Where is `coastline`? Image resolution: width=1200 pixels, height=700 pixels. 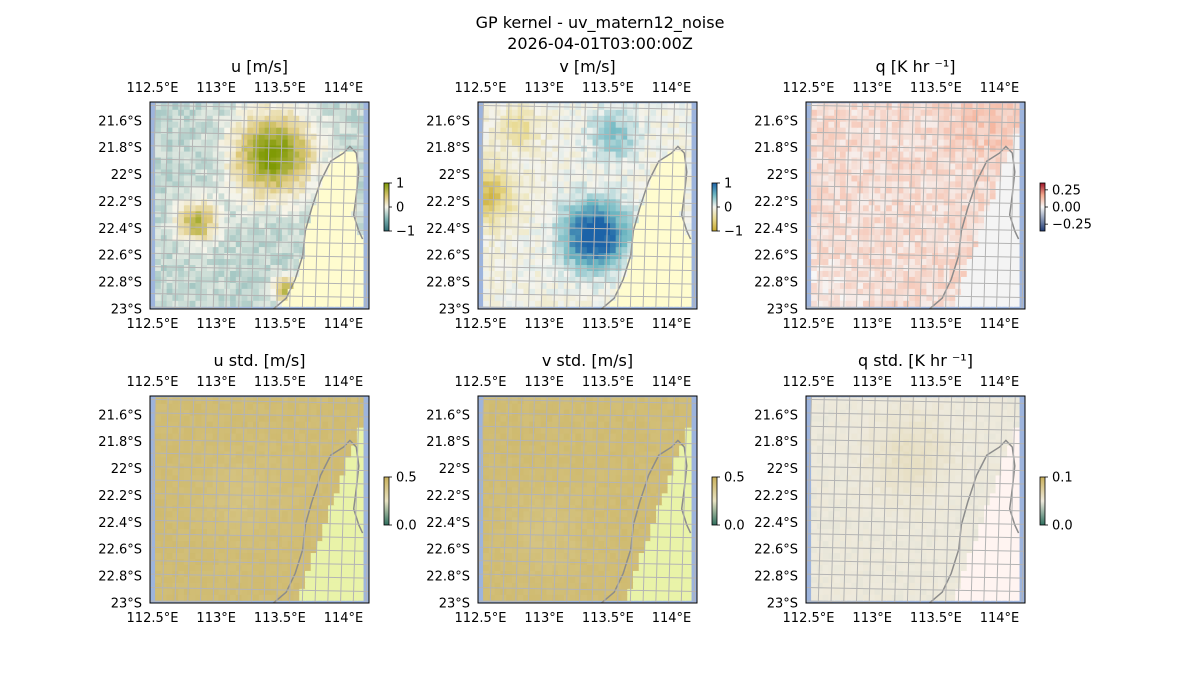
coastline is located at coordinates (318, 227).